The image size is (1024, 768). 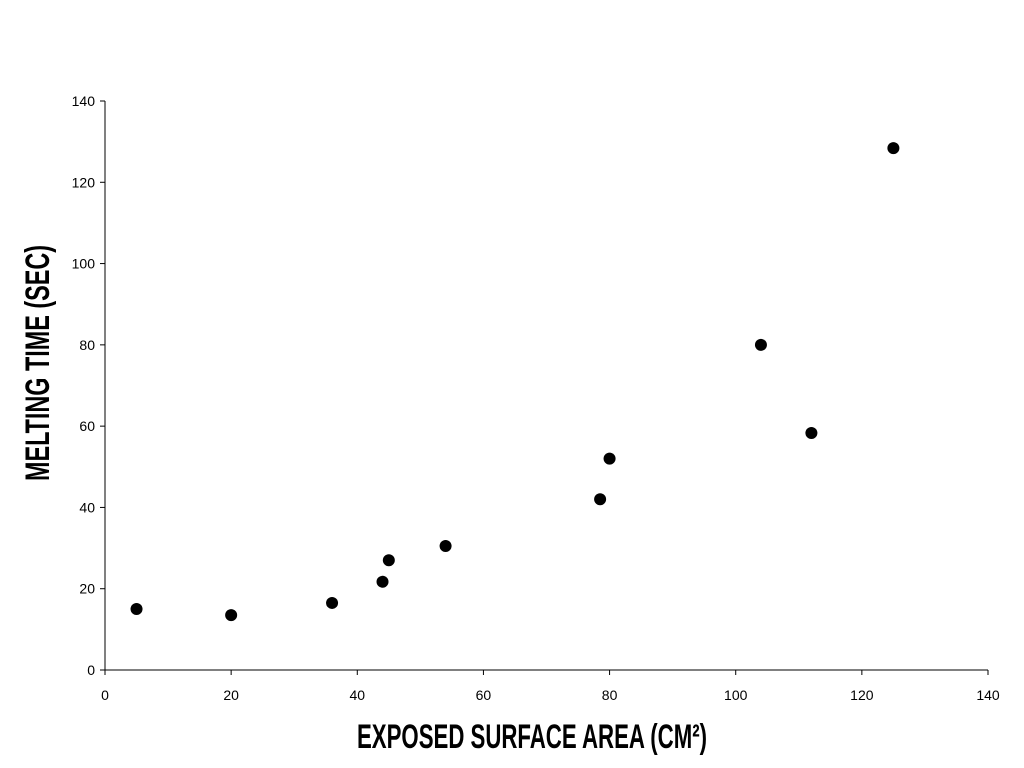 I want to click on x-axis-title: EXPOSED SURFACE AREA (CM²), so click(x=532, y=737).